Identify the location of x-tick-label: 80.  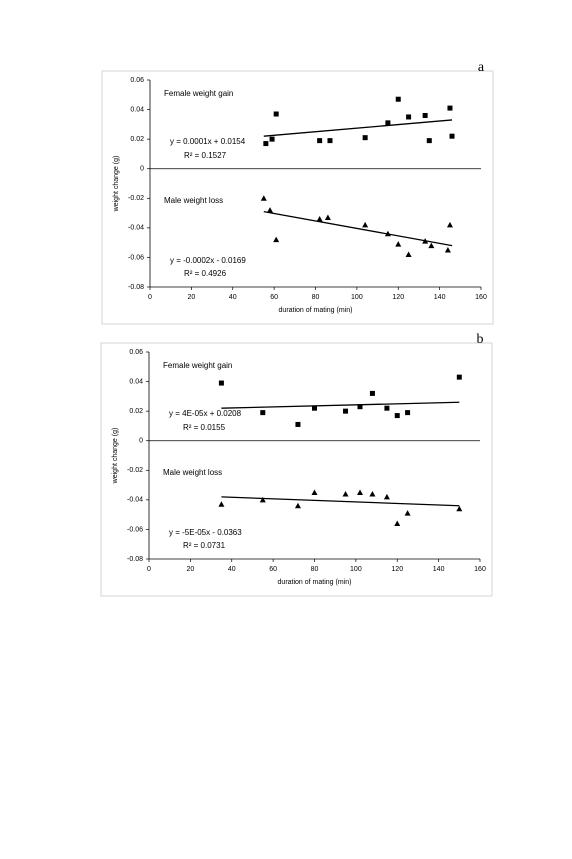
(315, 569).